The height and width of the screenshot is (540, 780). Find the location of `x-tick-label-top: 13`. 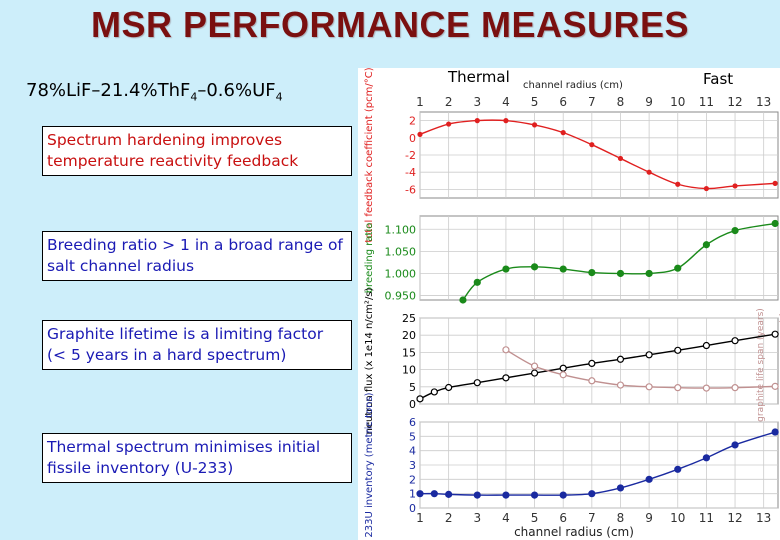

x-tick-label-top: 13 is located at coordinates (763, 102).